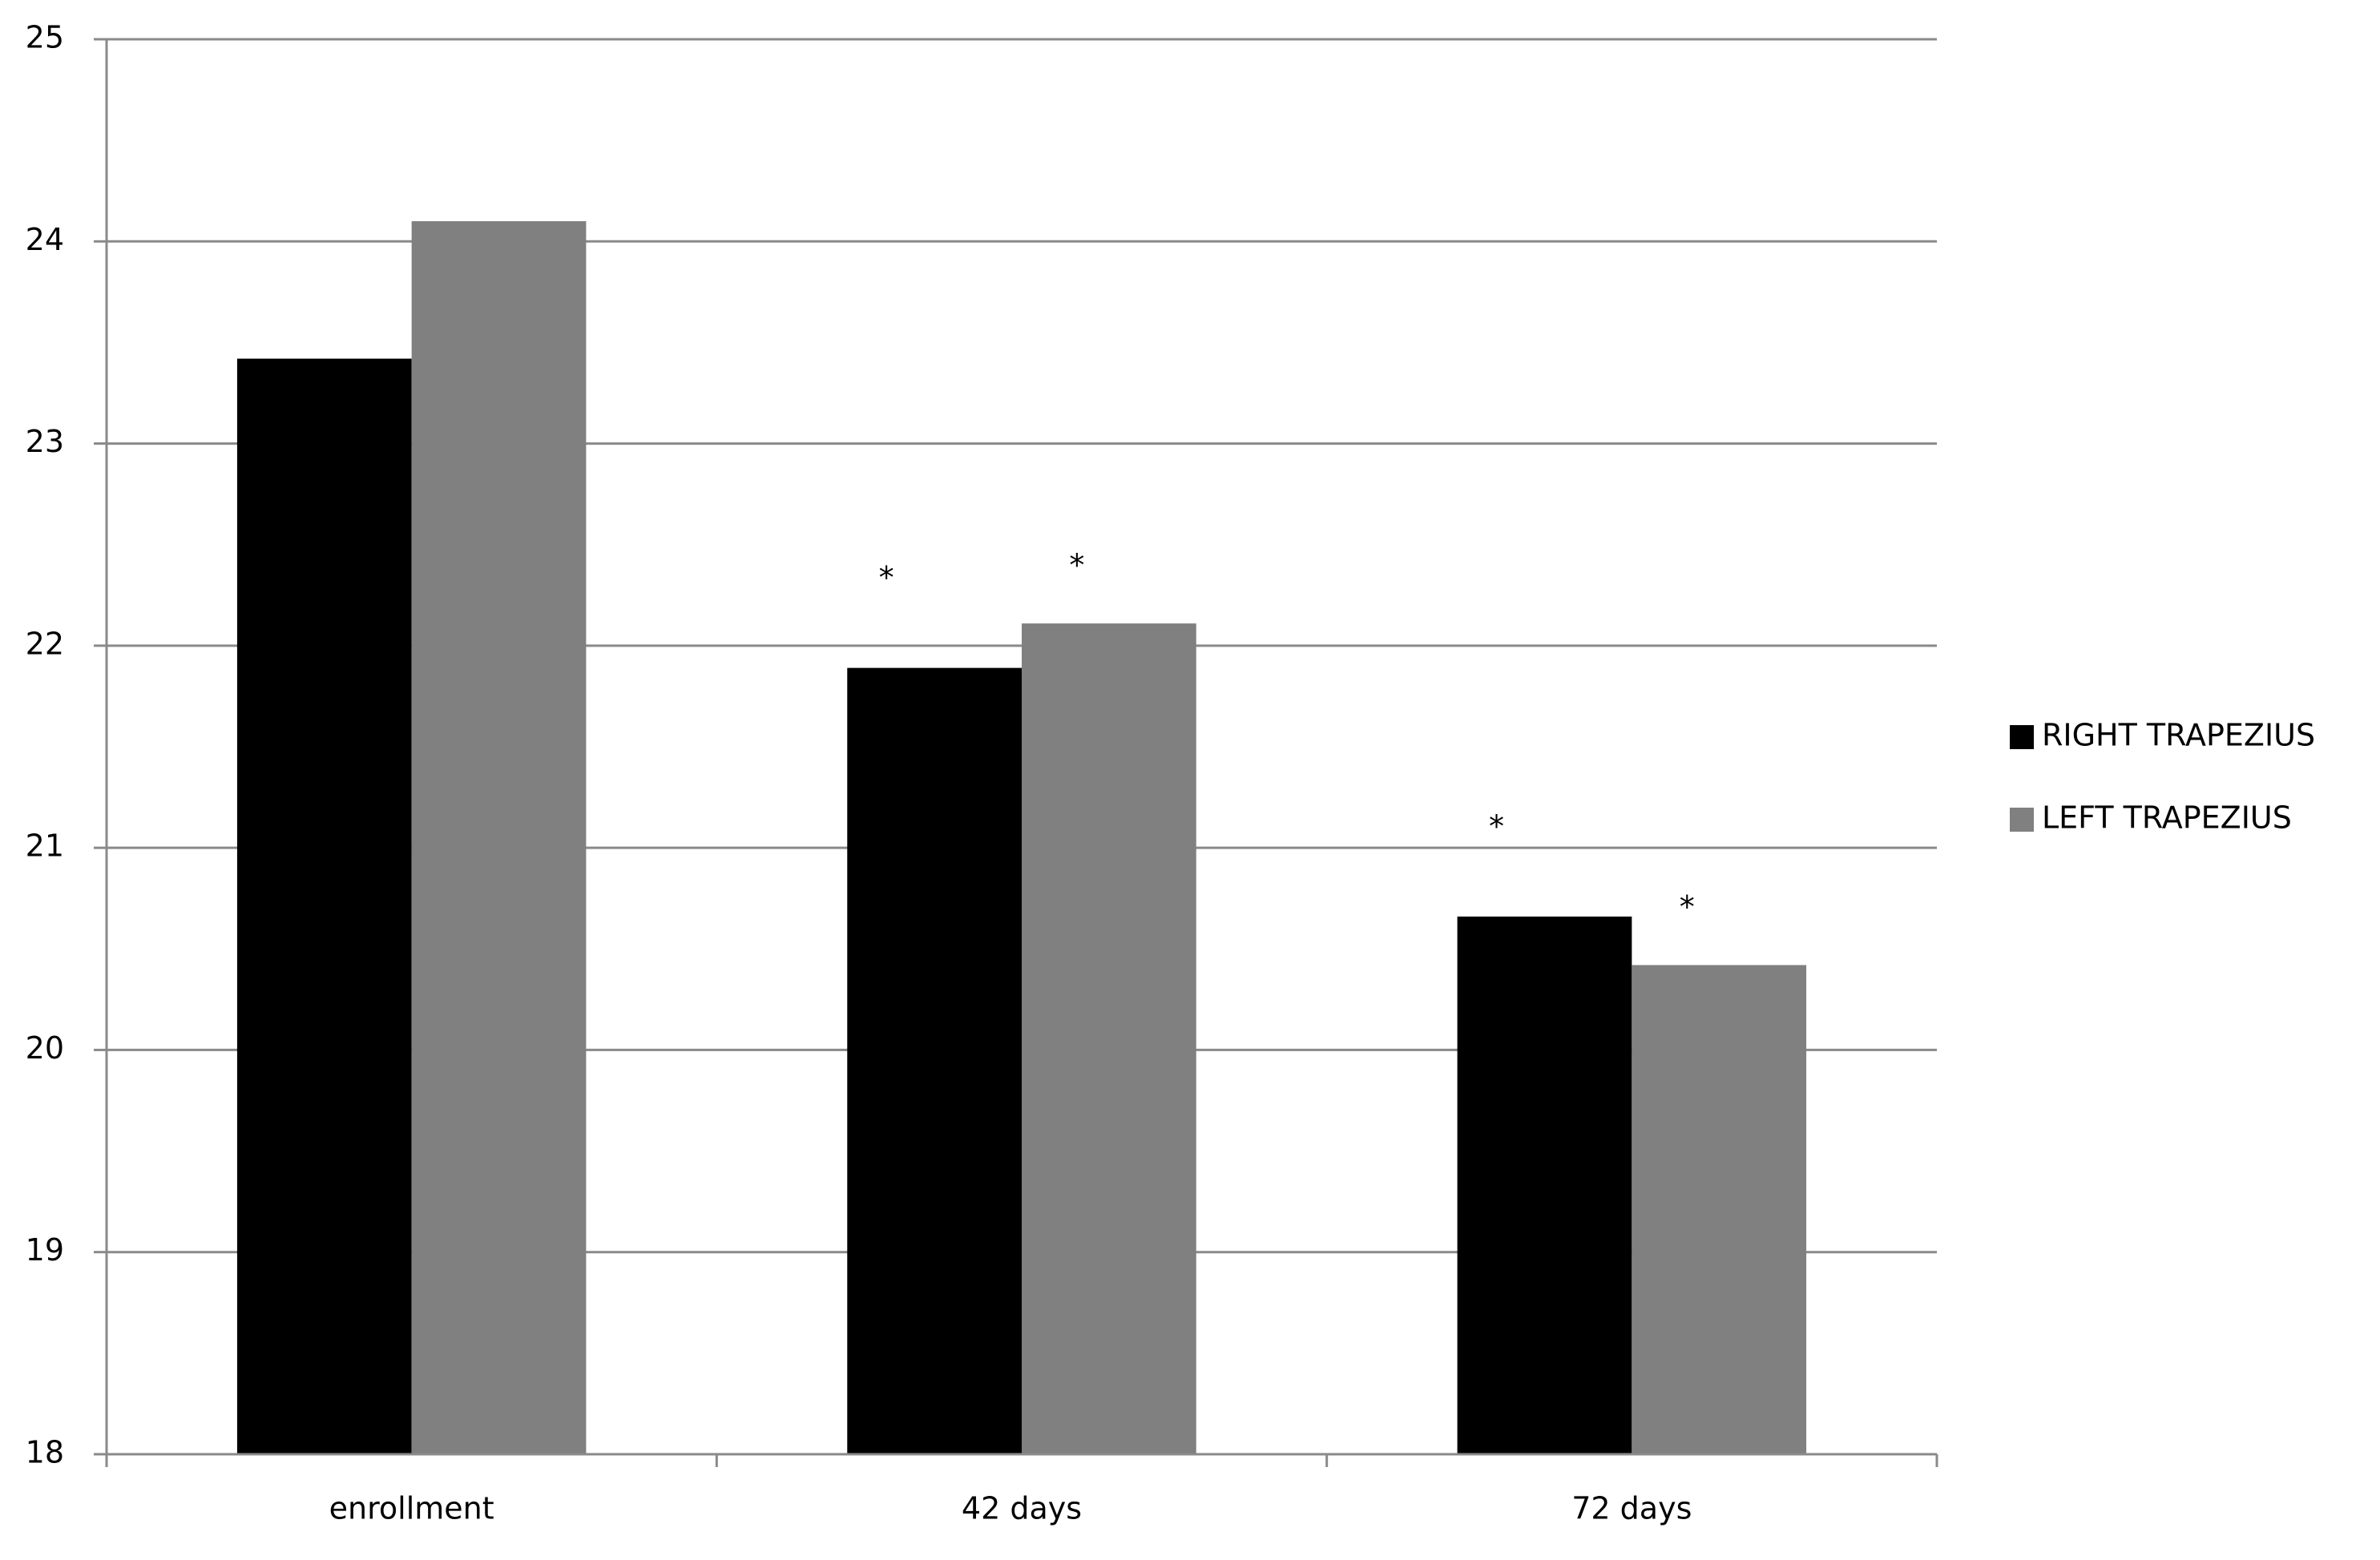 The width and height of the screenshot is (2380, 1560). Describe the element at coordinates (1022, 1508) in the screenshot. I see `x-tick-label: 42 days` at that location.